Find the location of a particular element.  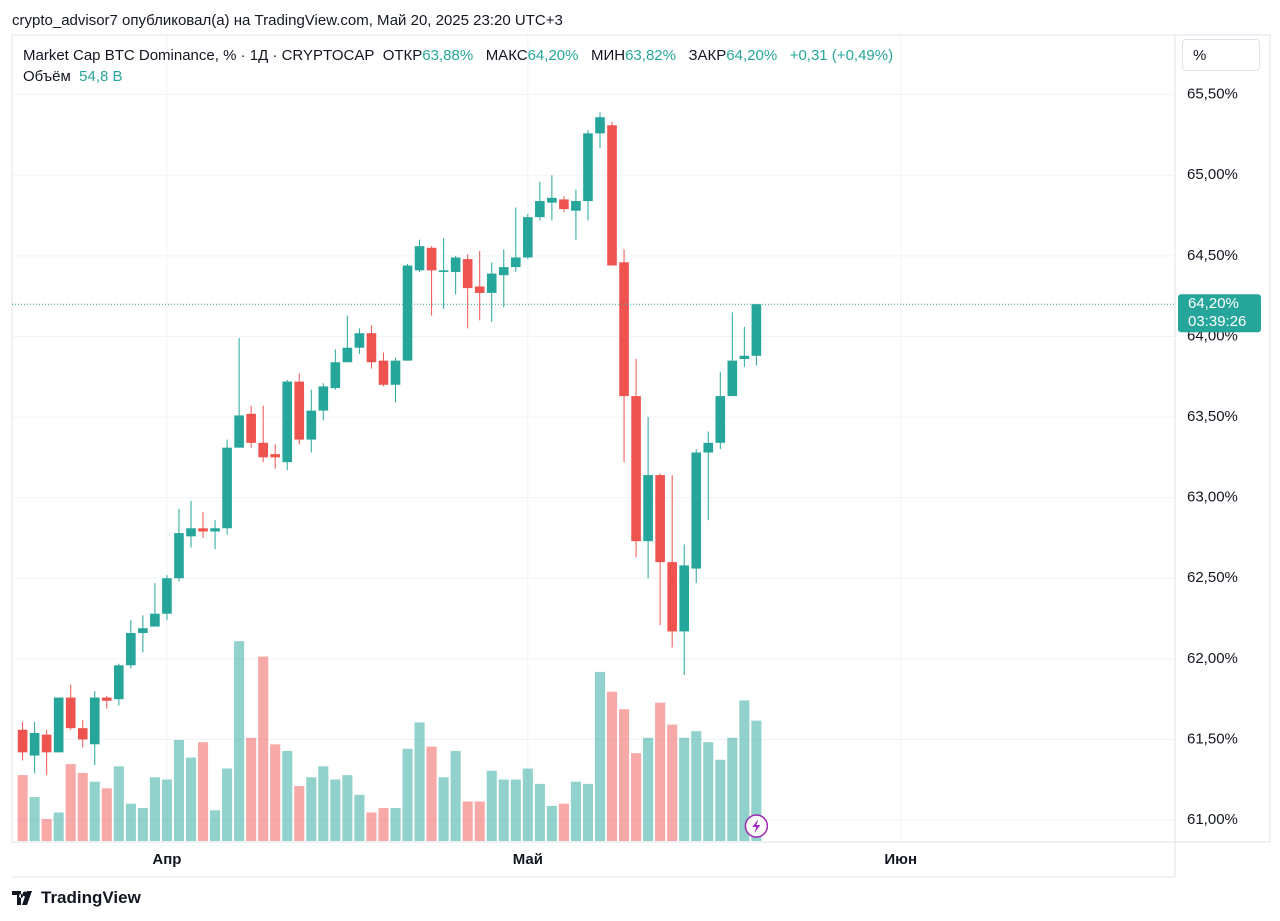

y-tick-label: 64,50% is located at coordinates (1212, 255).